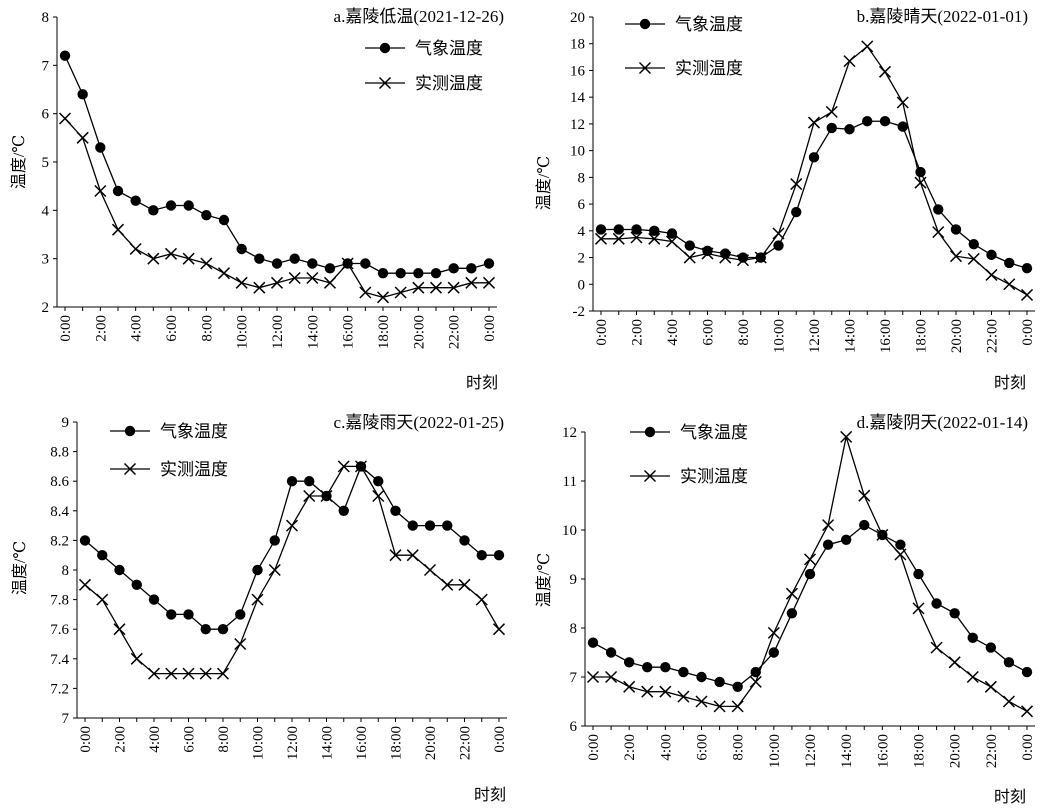  What do you see at coordinates (384, 332) in the screenshot?
I see `x-tick-label: 18:00` at bounding box center [384, 332].